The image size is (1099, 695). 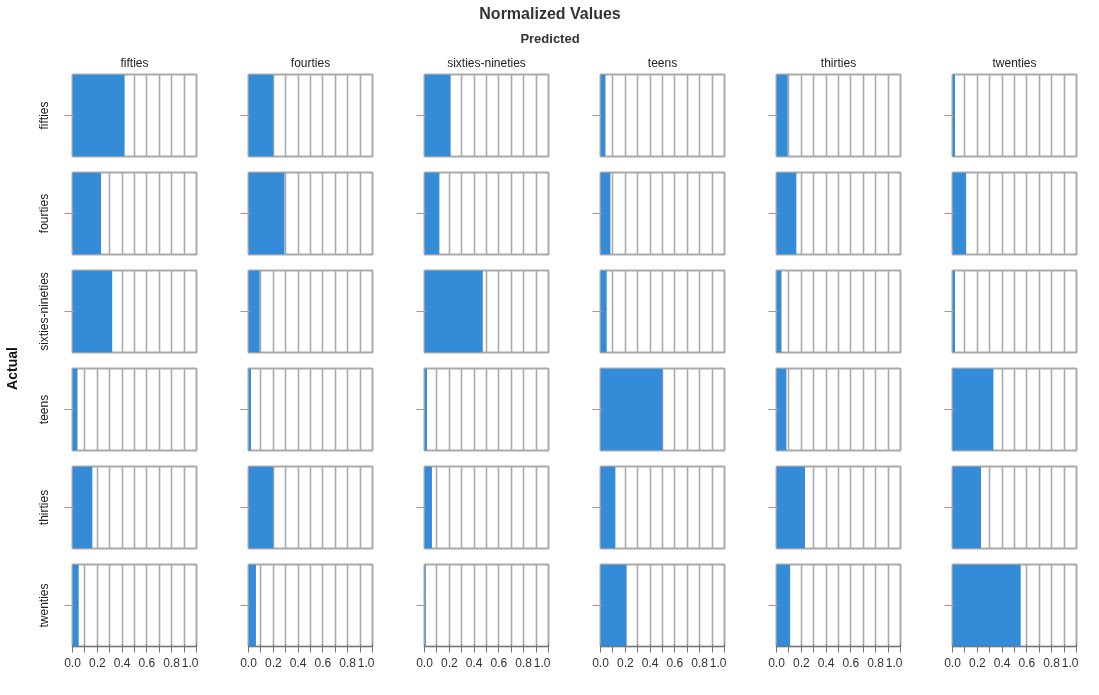 What do you see at coordinates (43, 409) in the screenshot?
I see `y-tick-label: teens` at bounding box center [43, 409].